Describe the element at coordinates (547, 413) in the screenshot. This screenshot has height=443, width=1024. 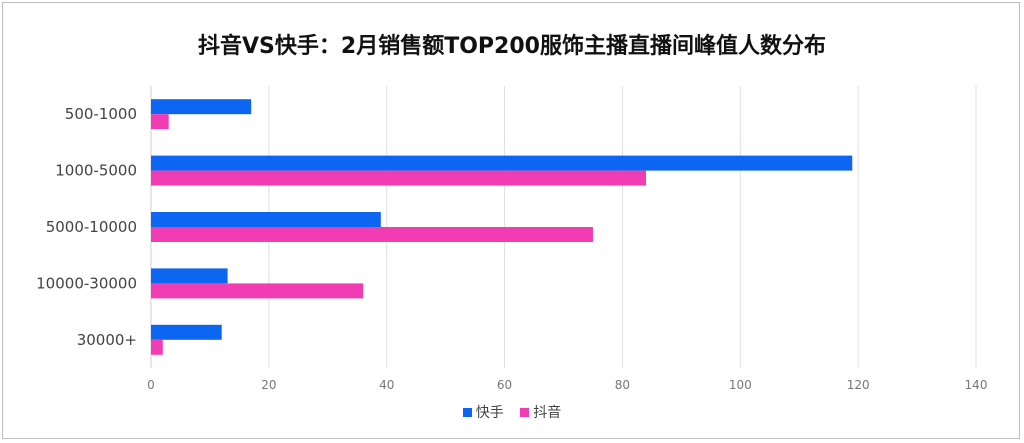
I see `legend-label: 抖音` at that location.